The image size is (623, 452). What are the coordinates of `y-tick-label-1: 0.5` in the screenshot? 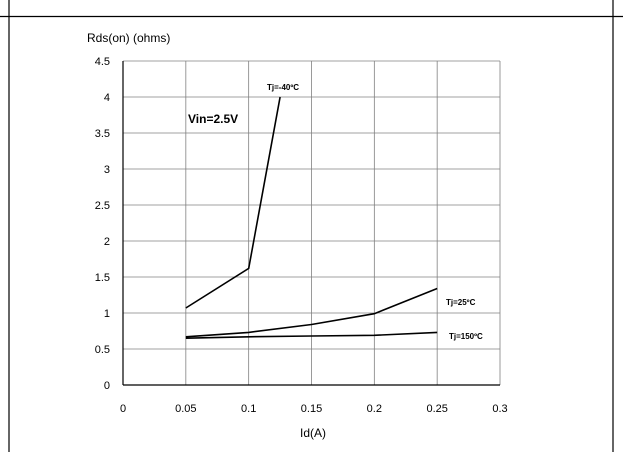 It's located at (102, 350).